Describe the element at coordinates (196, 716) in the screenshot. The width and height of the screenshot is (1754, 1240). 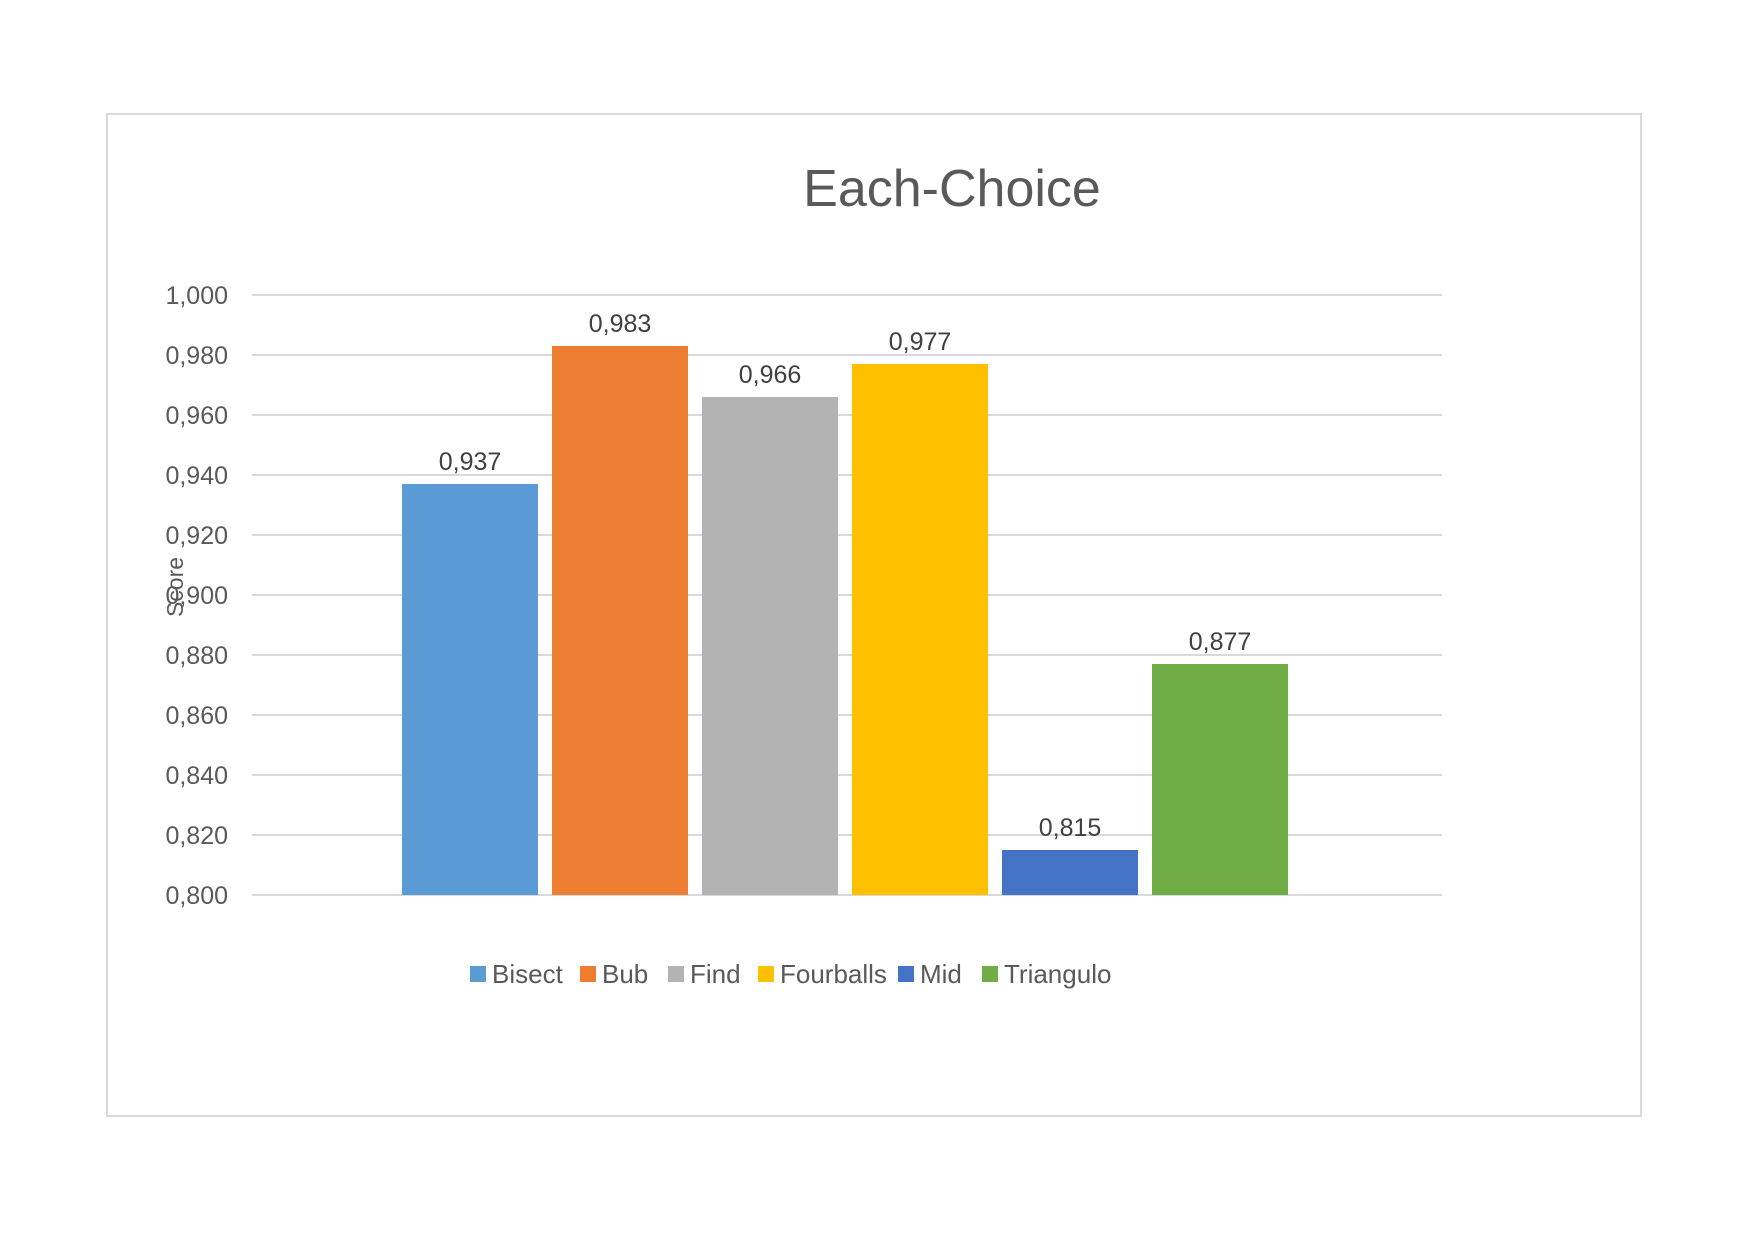
I see `y-tick-label: 0,860` at that location.